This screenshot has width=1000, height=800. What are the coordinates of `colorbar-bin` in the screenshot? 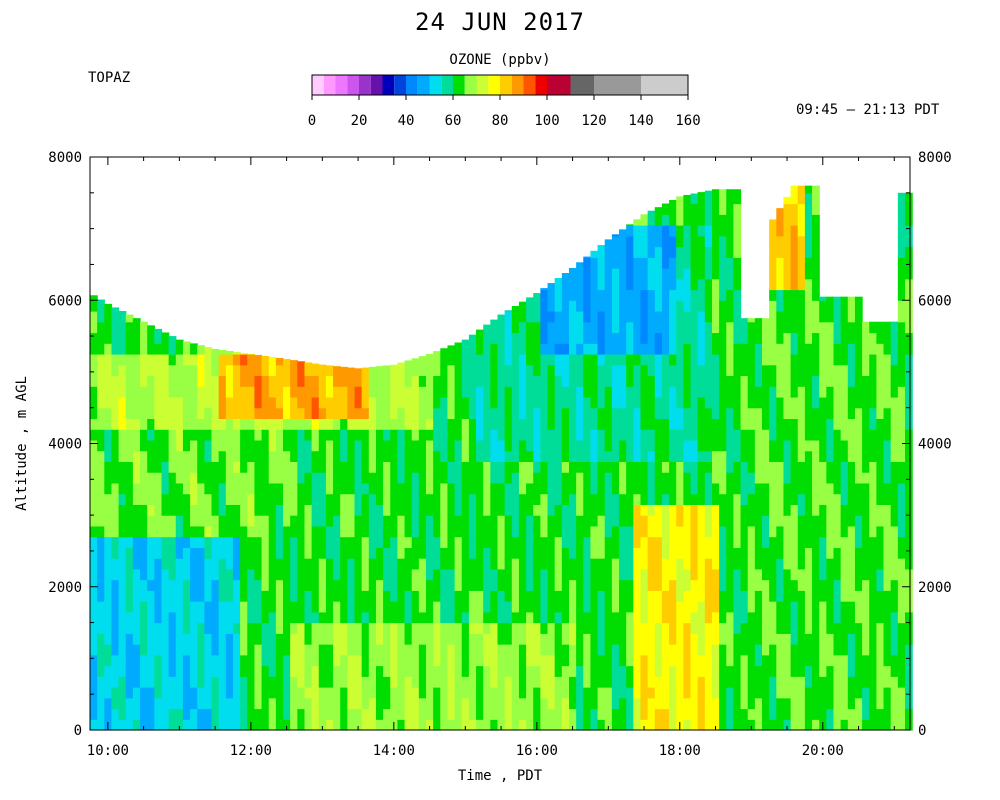 It's located at (388, 85).